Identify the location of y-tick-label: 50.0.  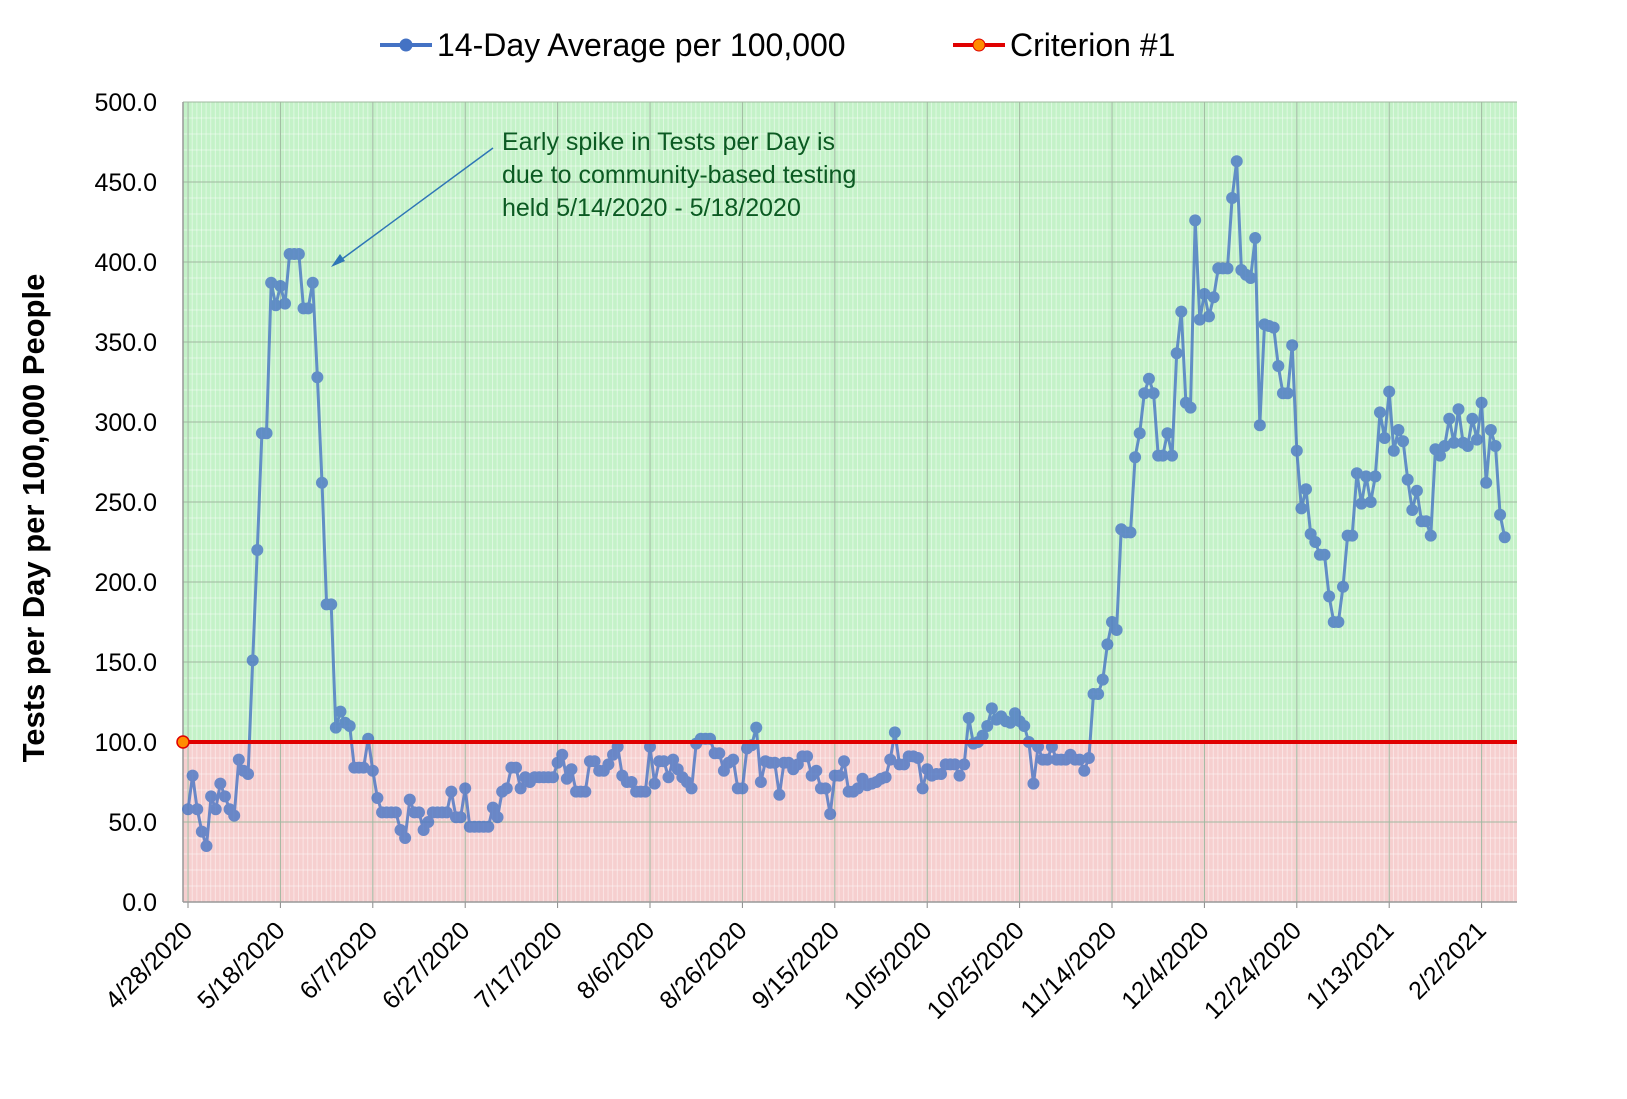
(132, 823).